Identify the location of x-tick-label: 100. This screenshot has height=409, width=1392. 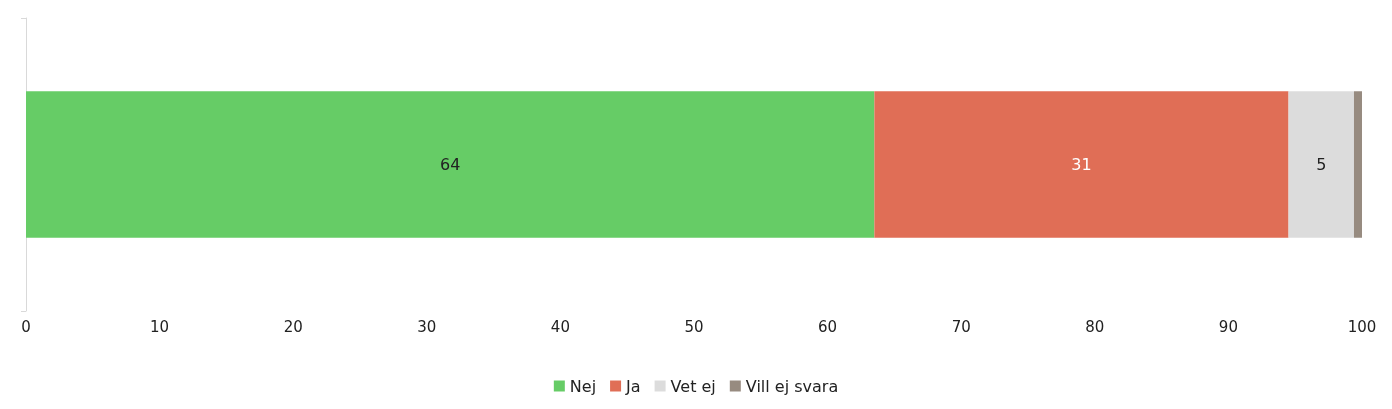
(1362, 326).